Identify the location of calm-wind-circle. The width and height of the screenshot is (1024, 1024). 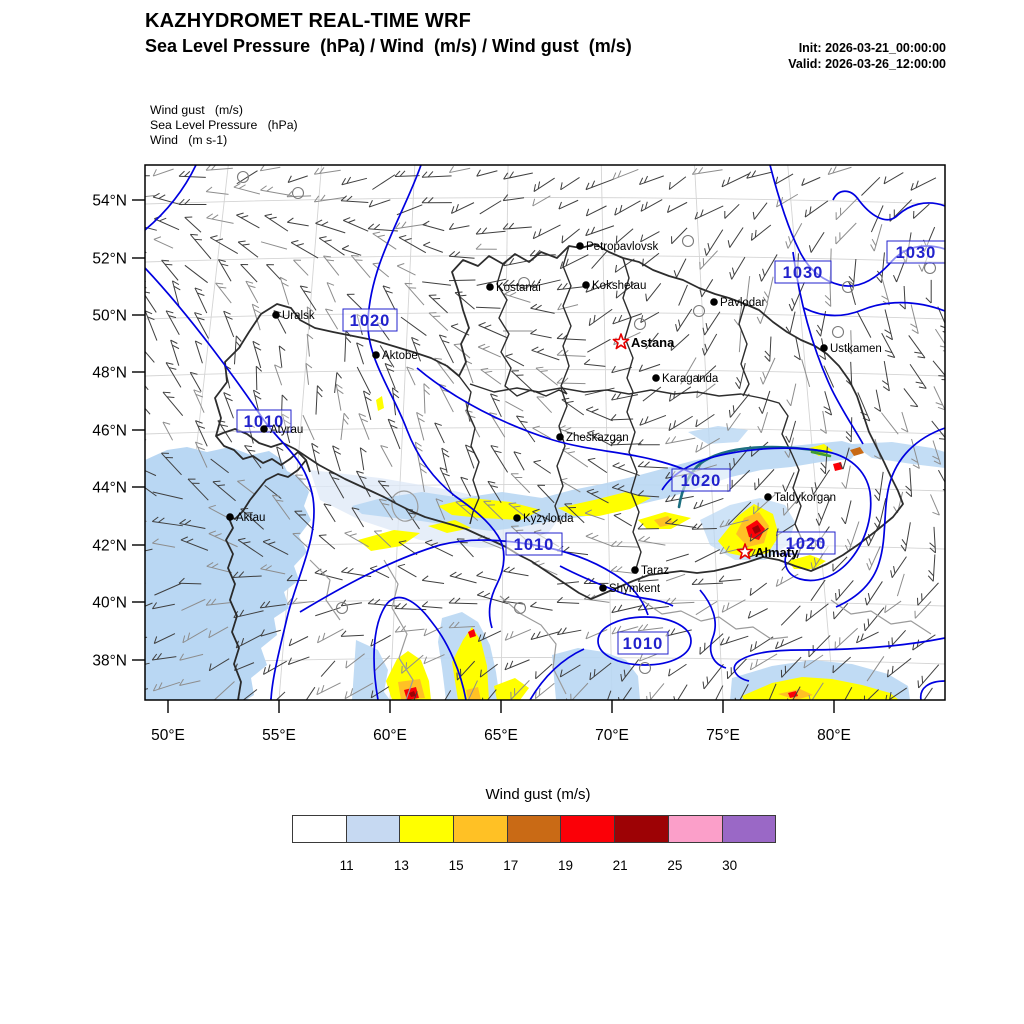
(838, 332).